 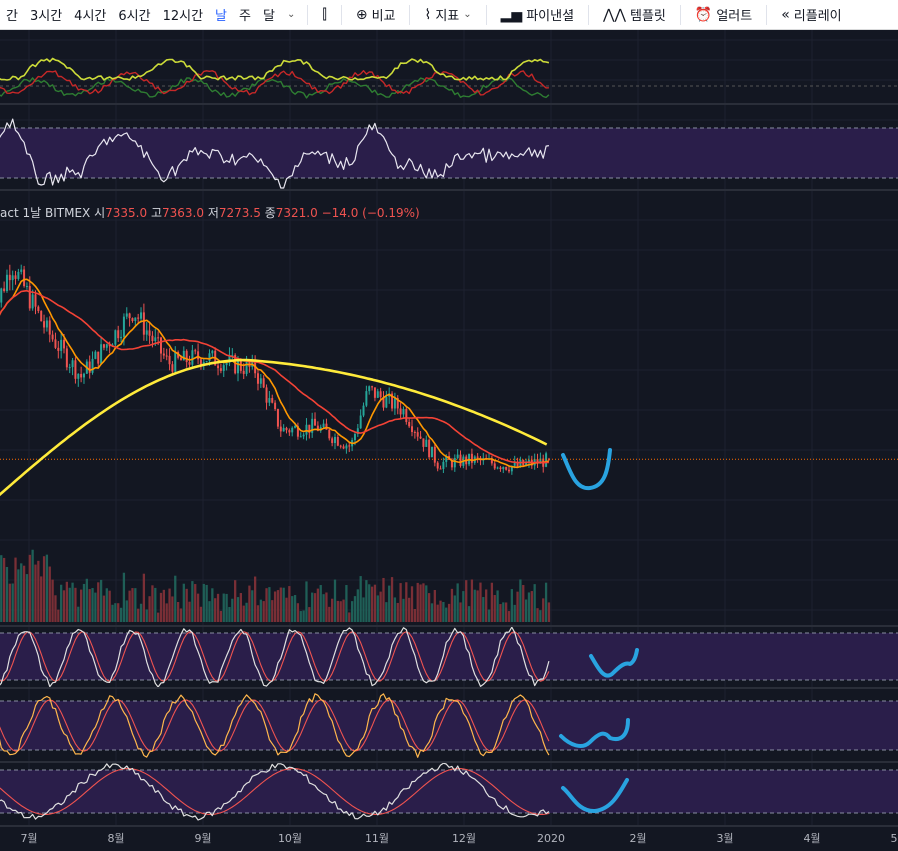 I want to click on toolbar-button-4: ⋀⋀ 템플릿, so click(x=634, y=15).